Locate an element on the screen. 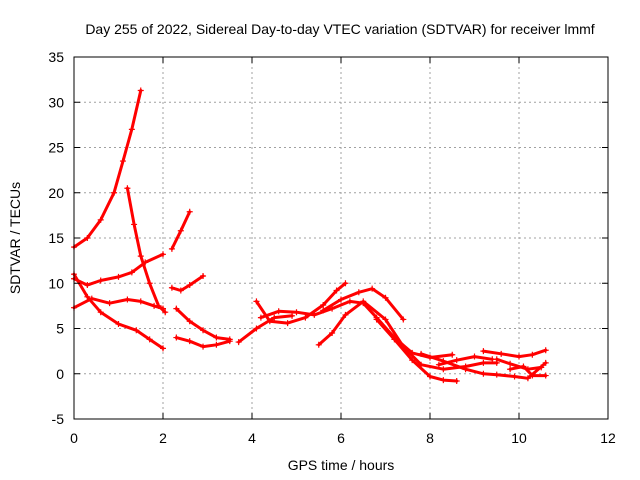  series-arc2 is located at coordinates (146, 250).